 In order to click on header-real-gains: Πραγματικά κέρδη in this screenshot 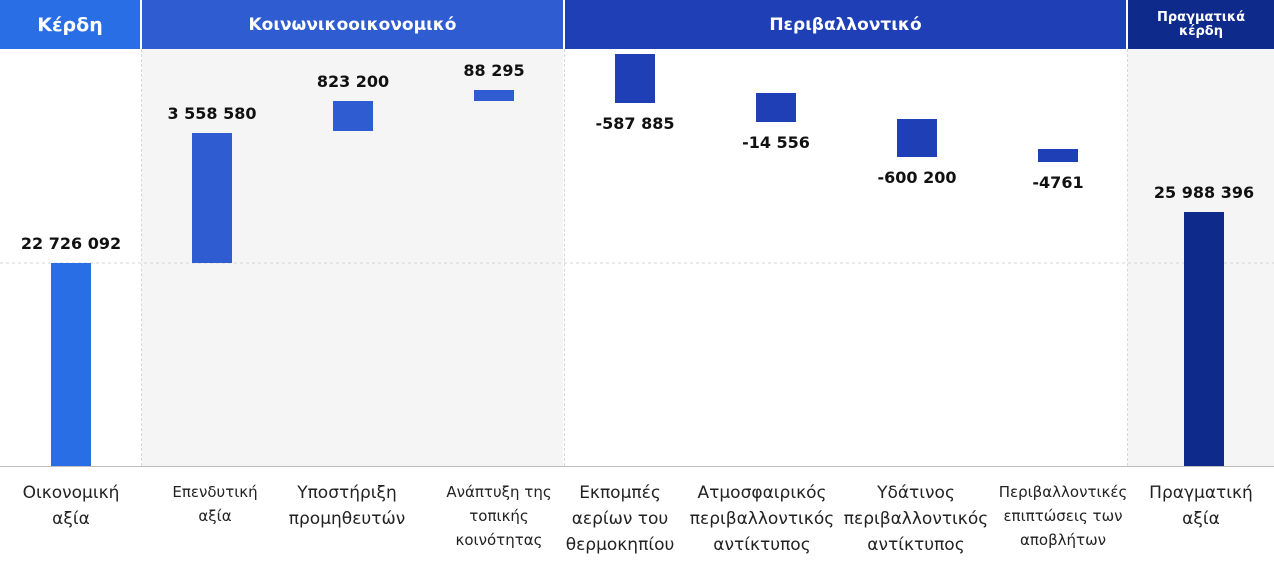, I will do `click(1201, 24)`.